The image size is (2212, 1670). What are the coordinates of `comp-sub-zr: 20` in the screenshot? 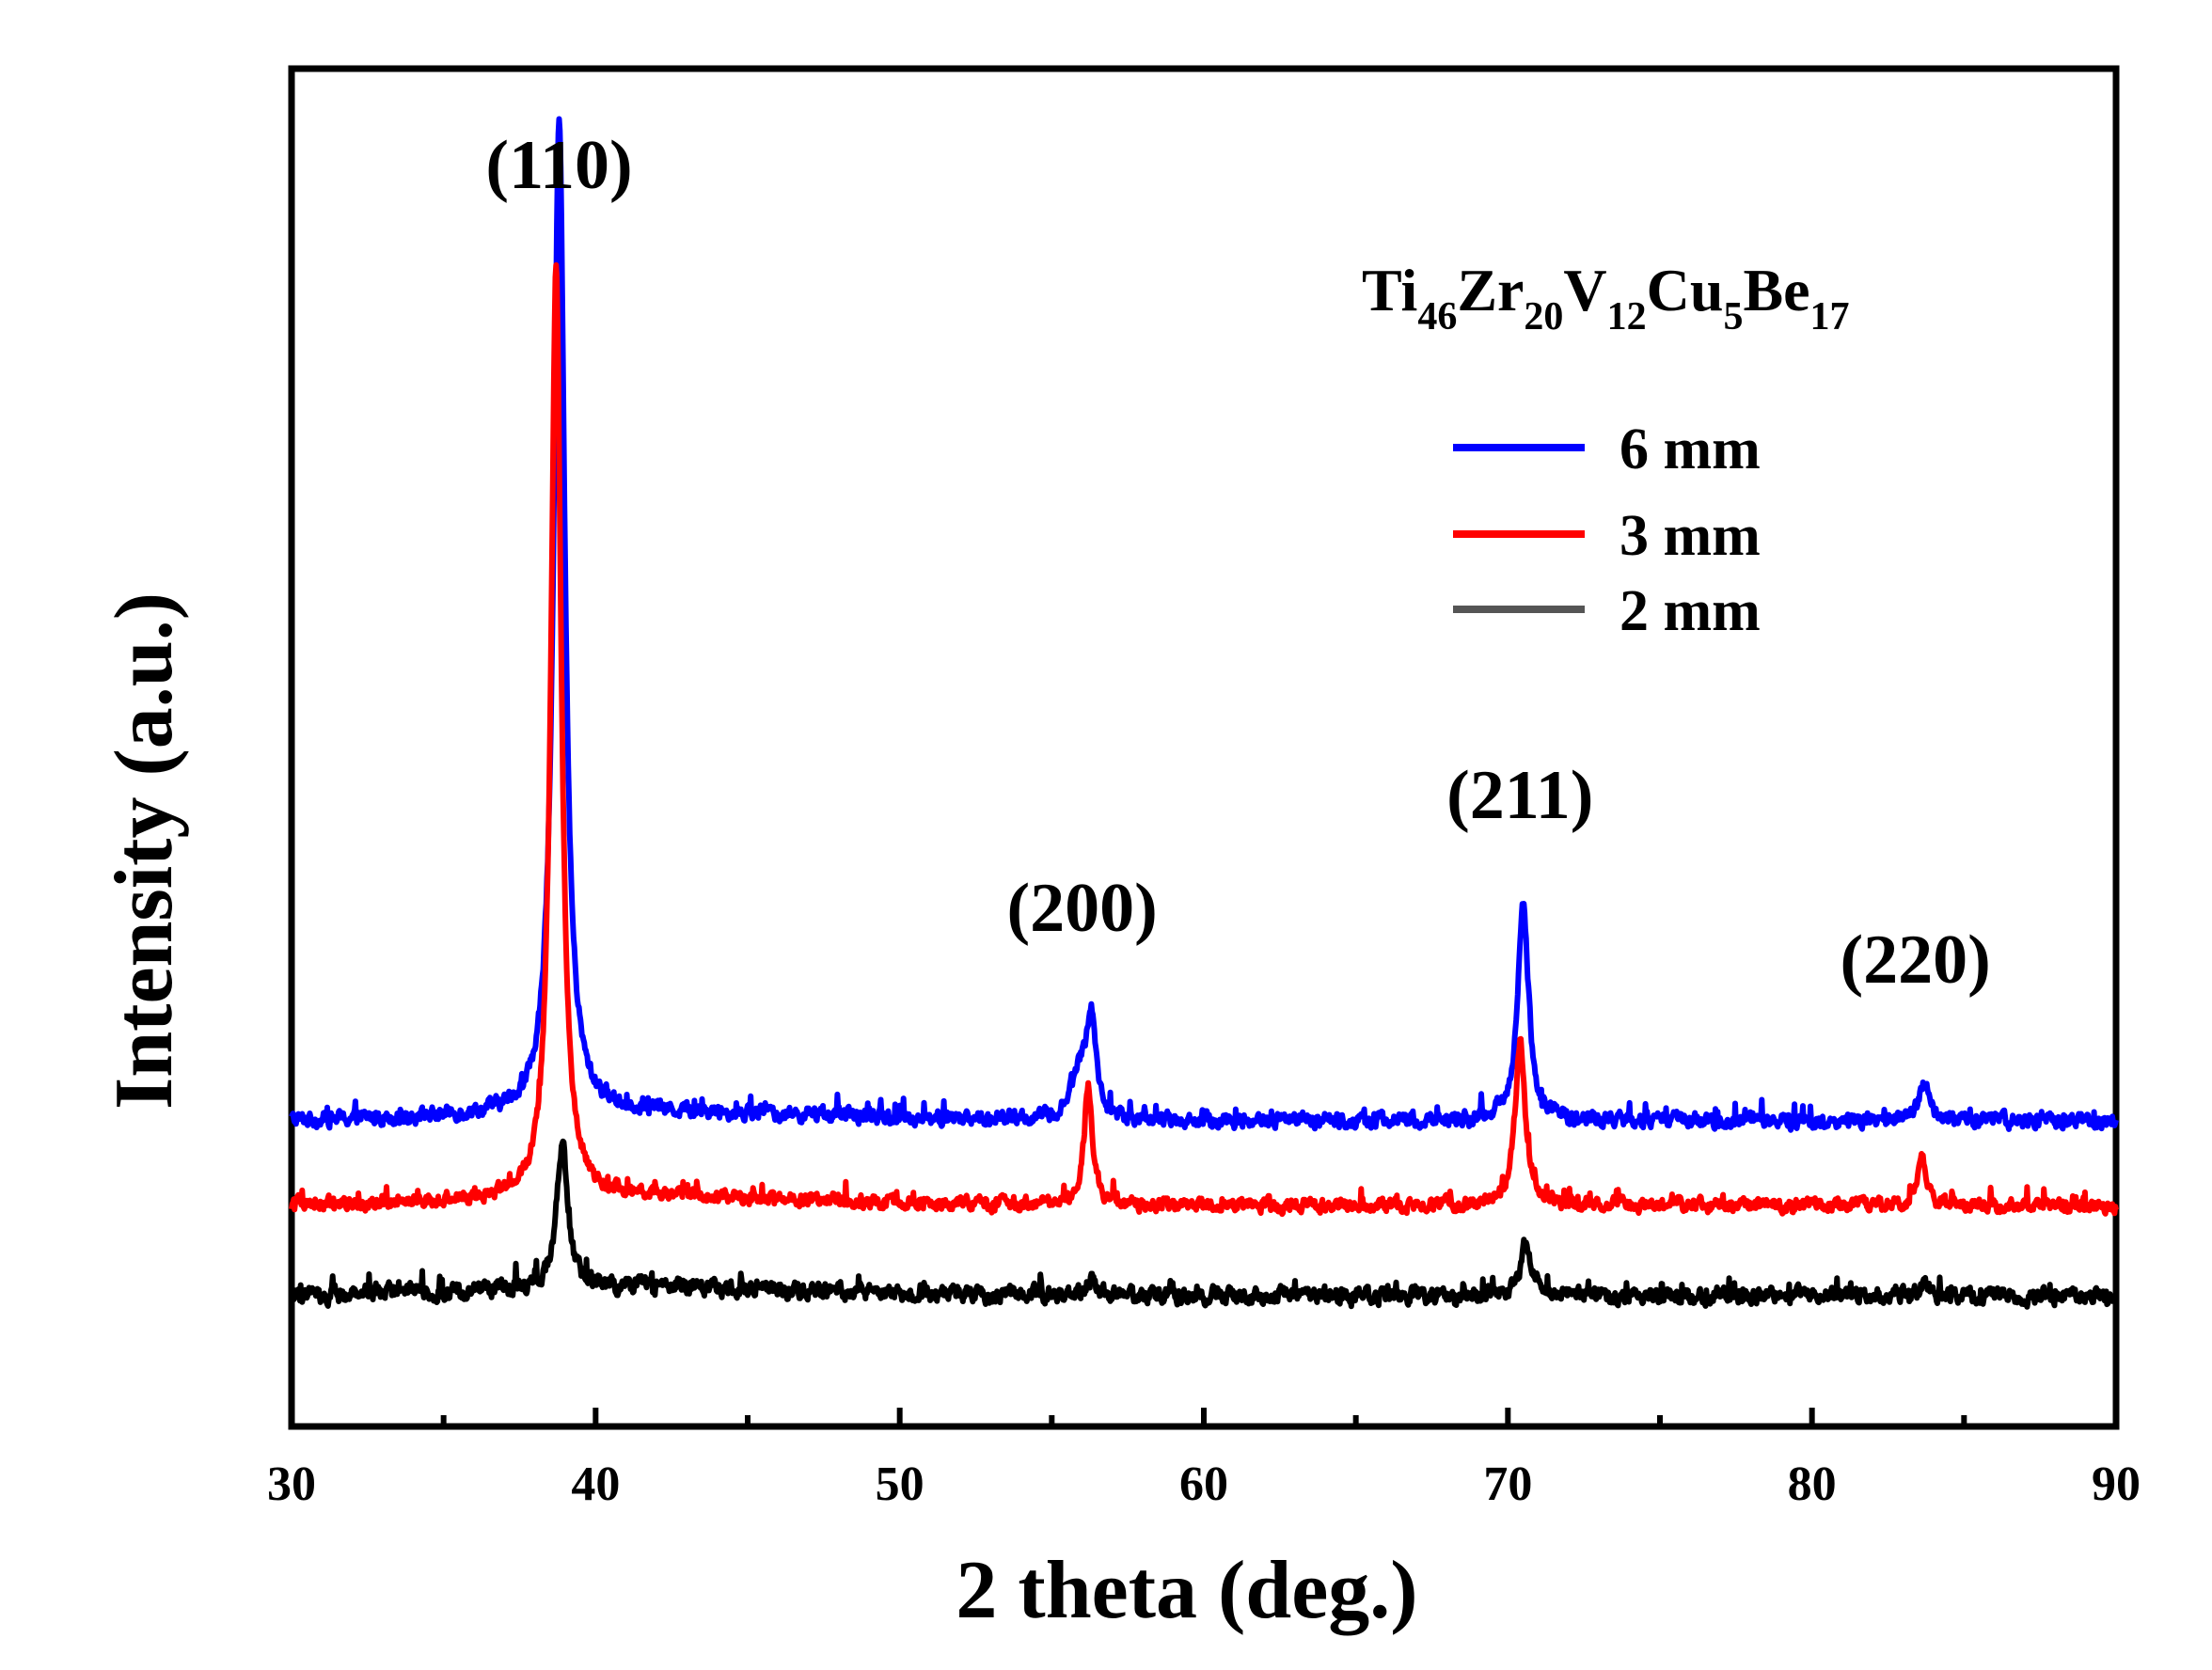 It's located at (1543, 317).